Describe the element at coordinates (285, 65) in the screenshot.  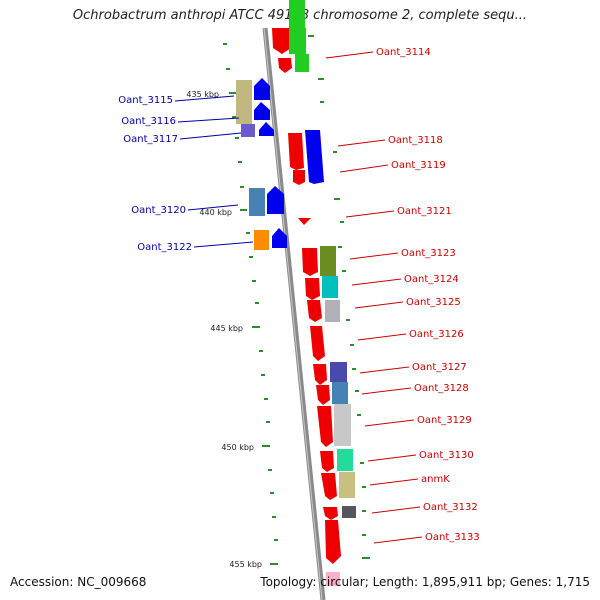
I see `gene-oant-3114b` at that location.